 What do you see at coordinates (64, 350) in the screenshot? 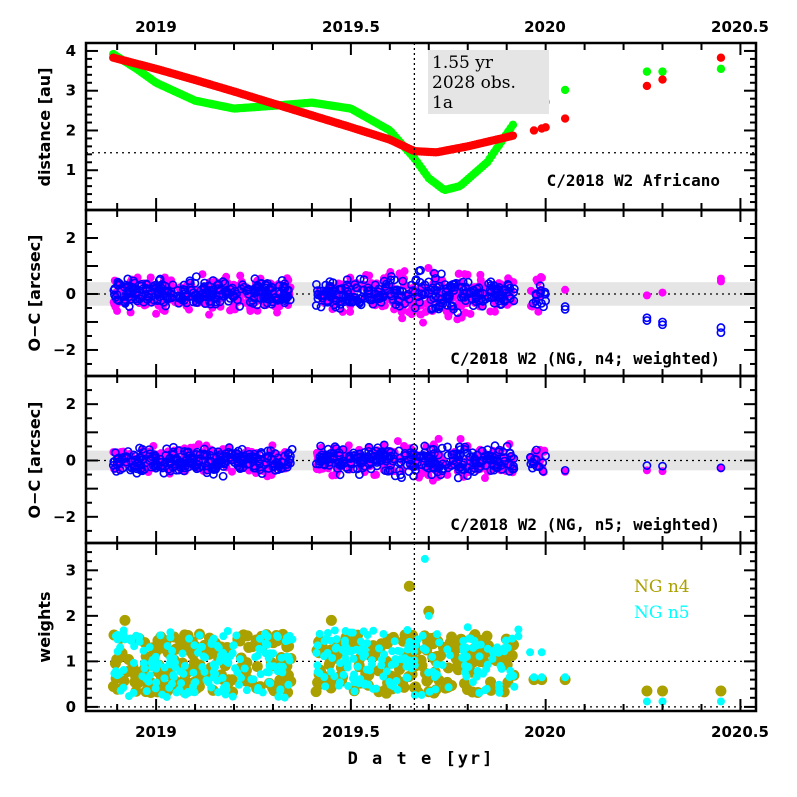
I see `y-tick-label: −2` at bounding box center [64, 350].